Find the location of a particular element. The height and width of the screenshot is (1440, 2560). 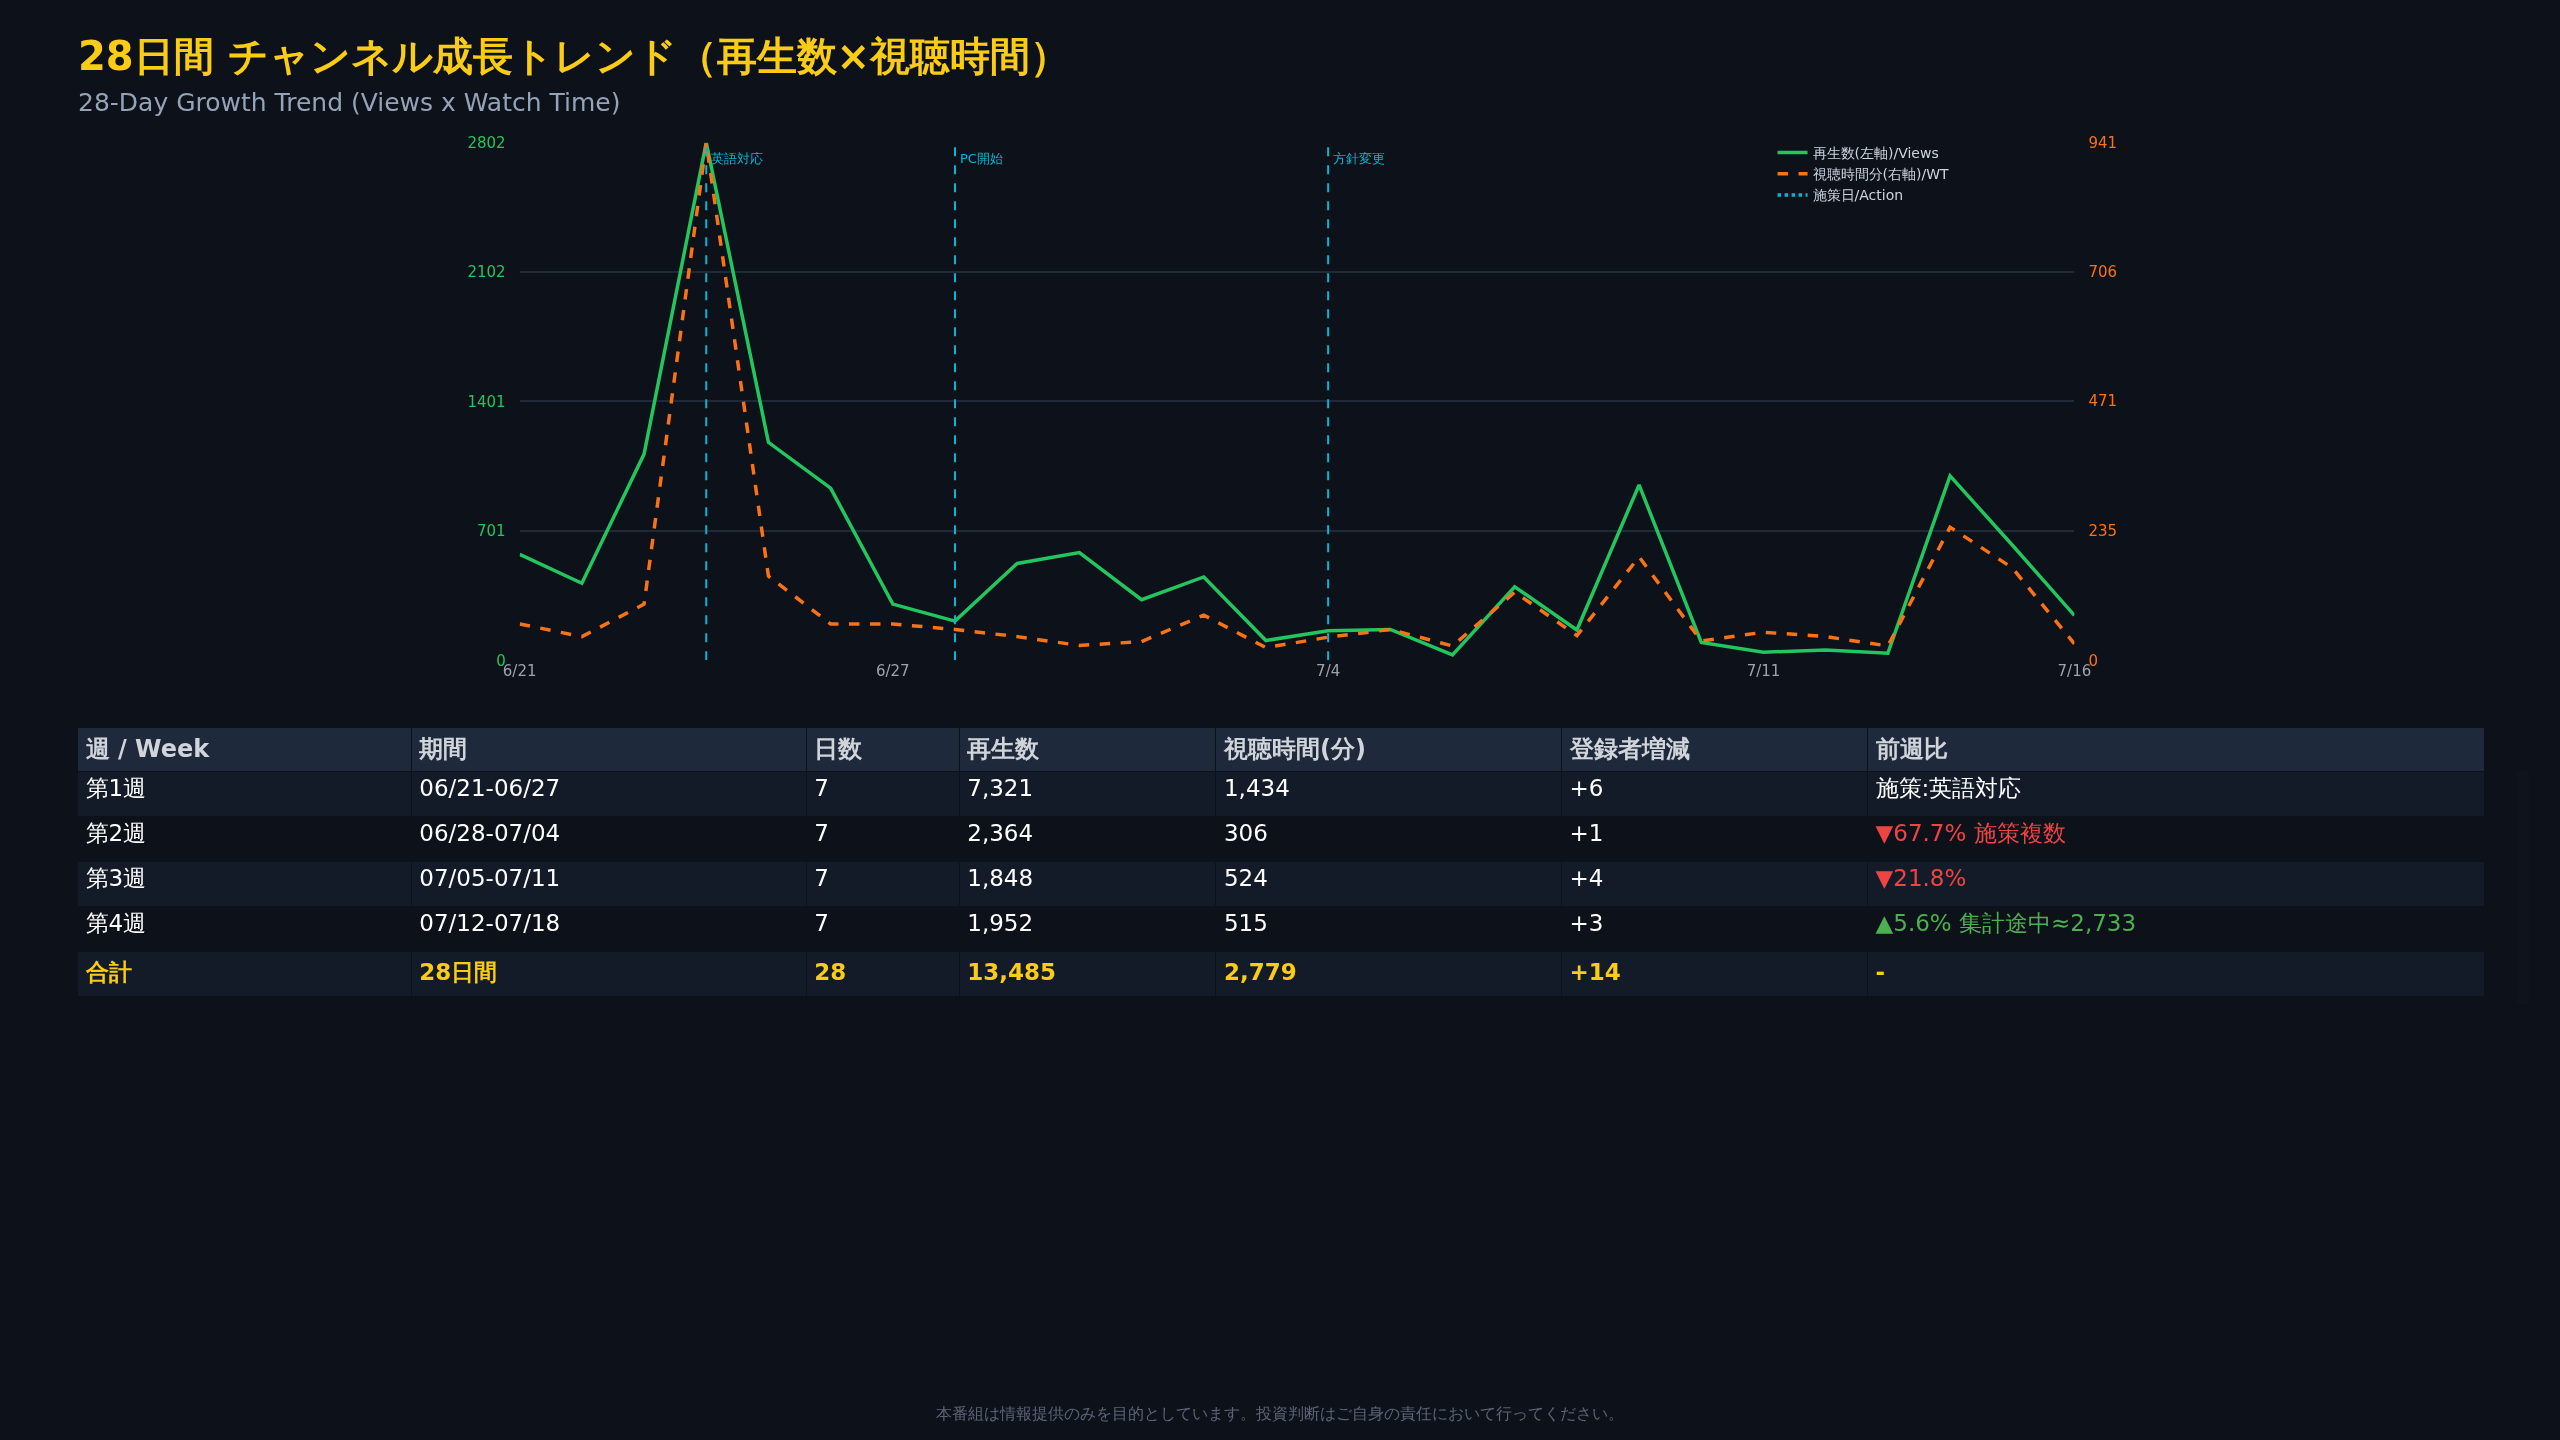

ref-line-label: PC開始 is located at coordinates (981, 158).